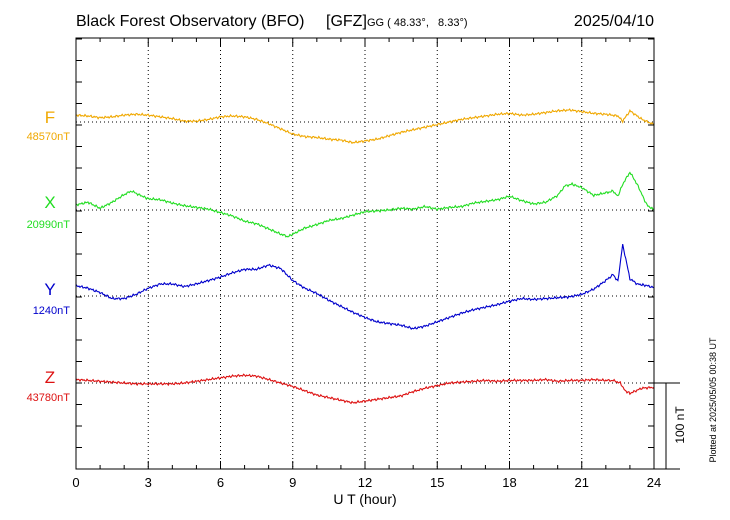 The height and width of the screenshot is (520, 730). I want to click on series-baseline-x: 20990nT, so click(49, 225).